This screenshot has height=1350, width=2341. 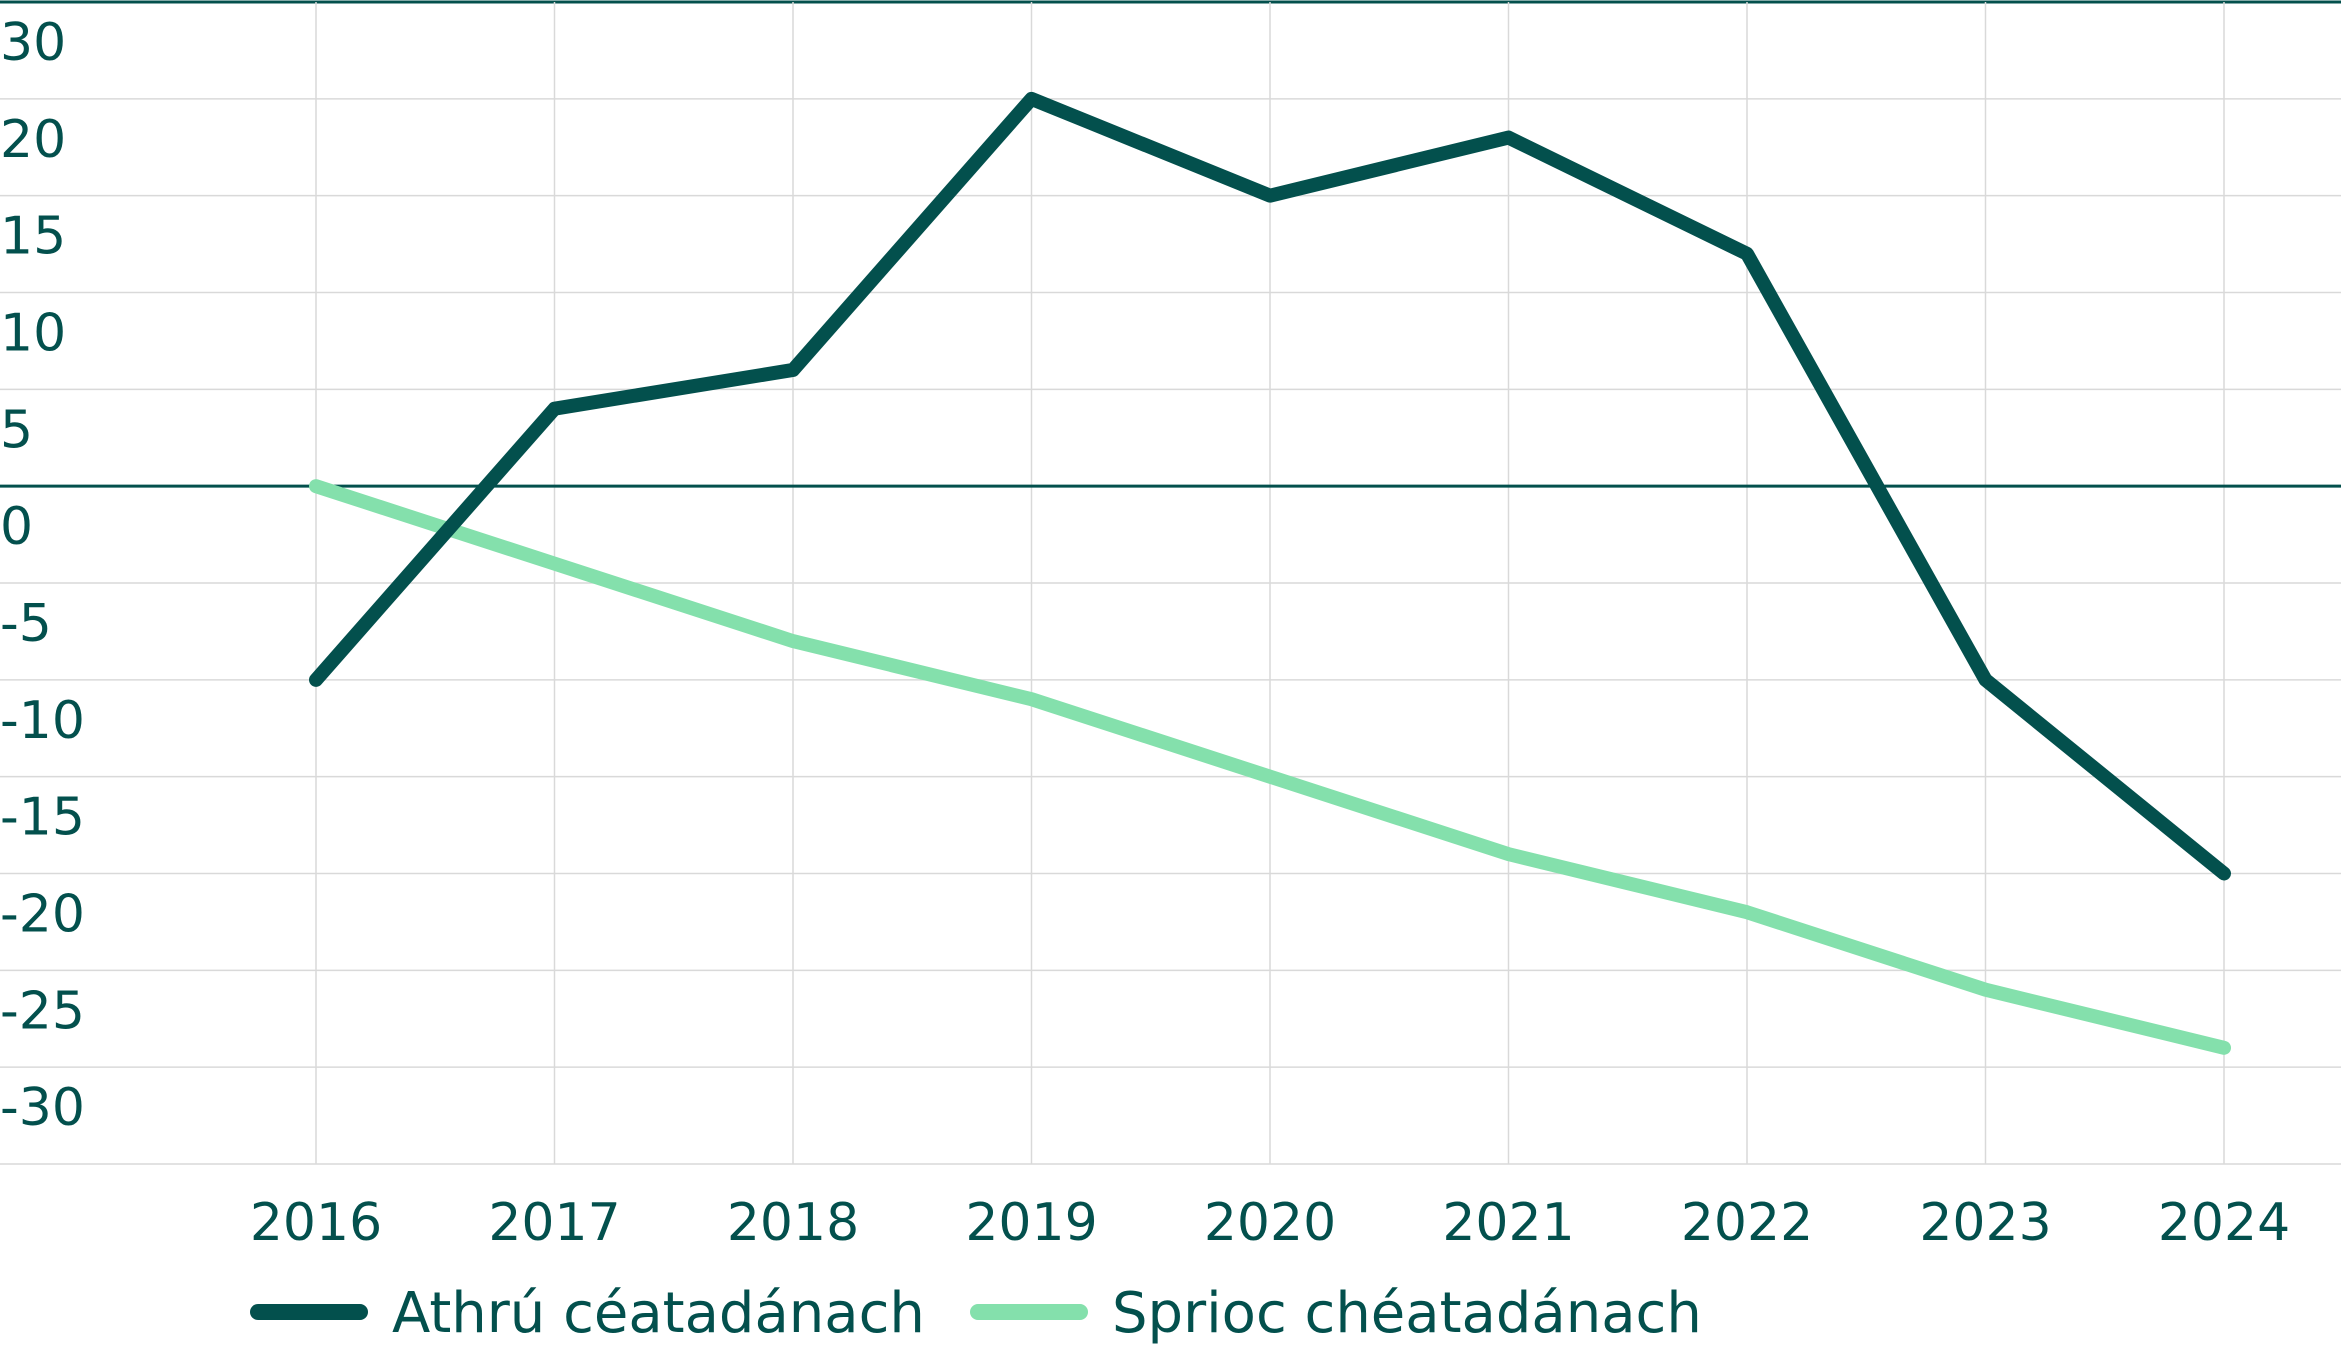 I want to click on legend: Athrú céatadánach Sprioc chéatadánach, so click(x=976, y=1313).